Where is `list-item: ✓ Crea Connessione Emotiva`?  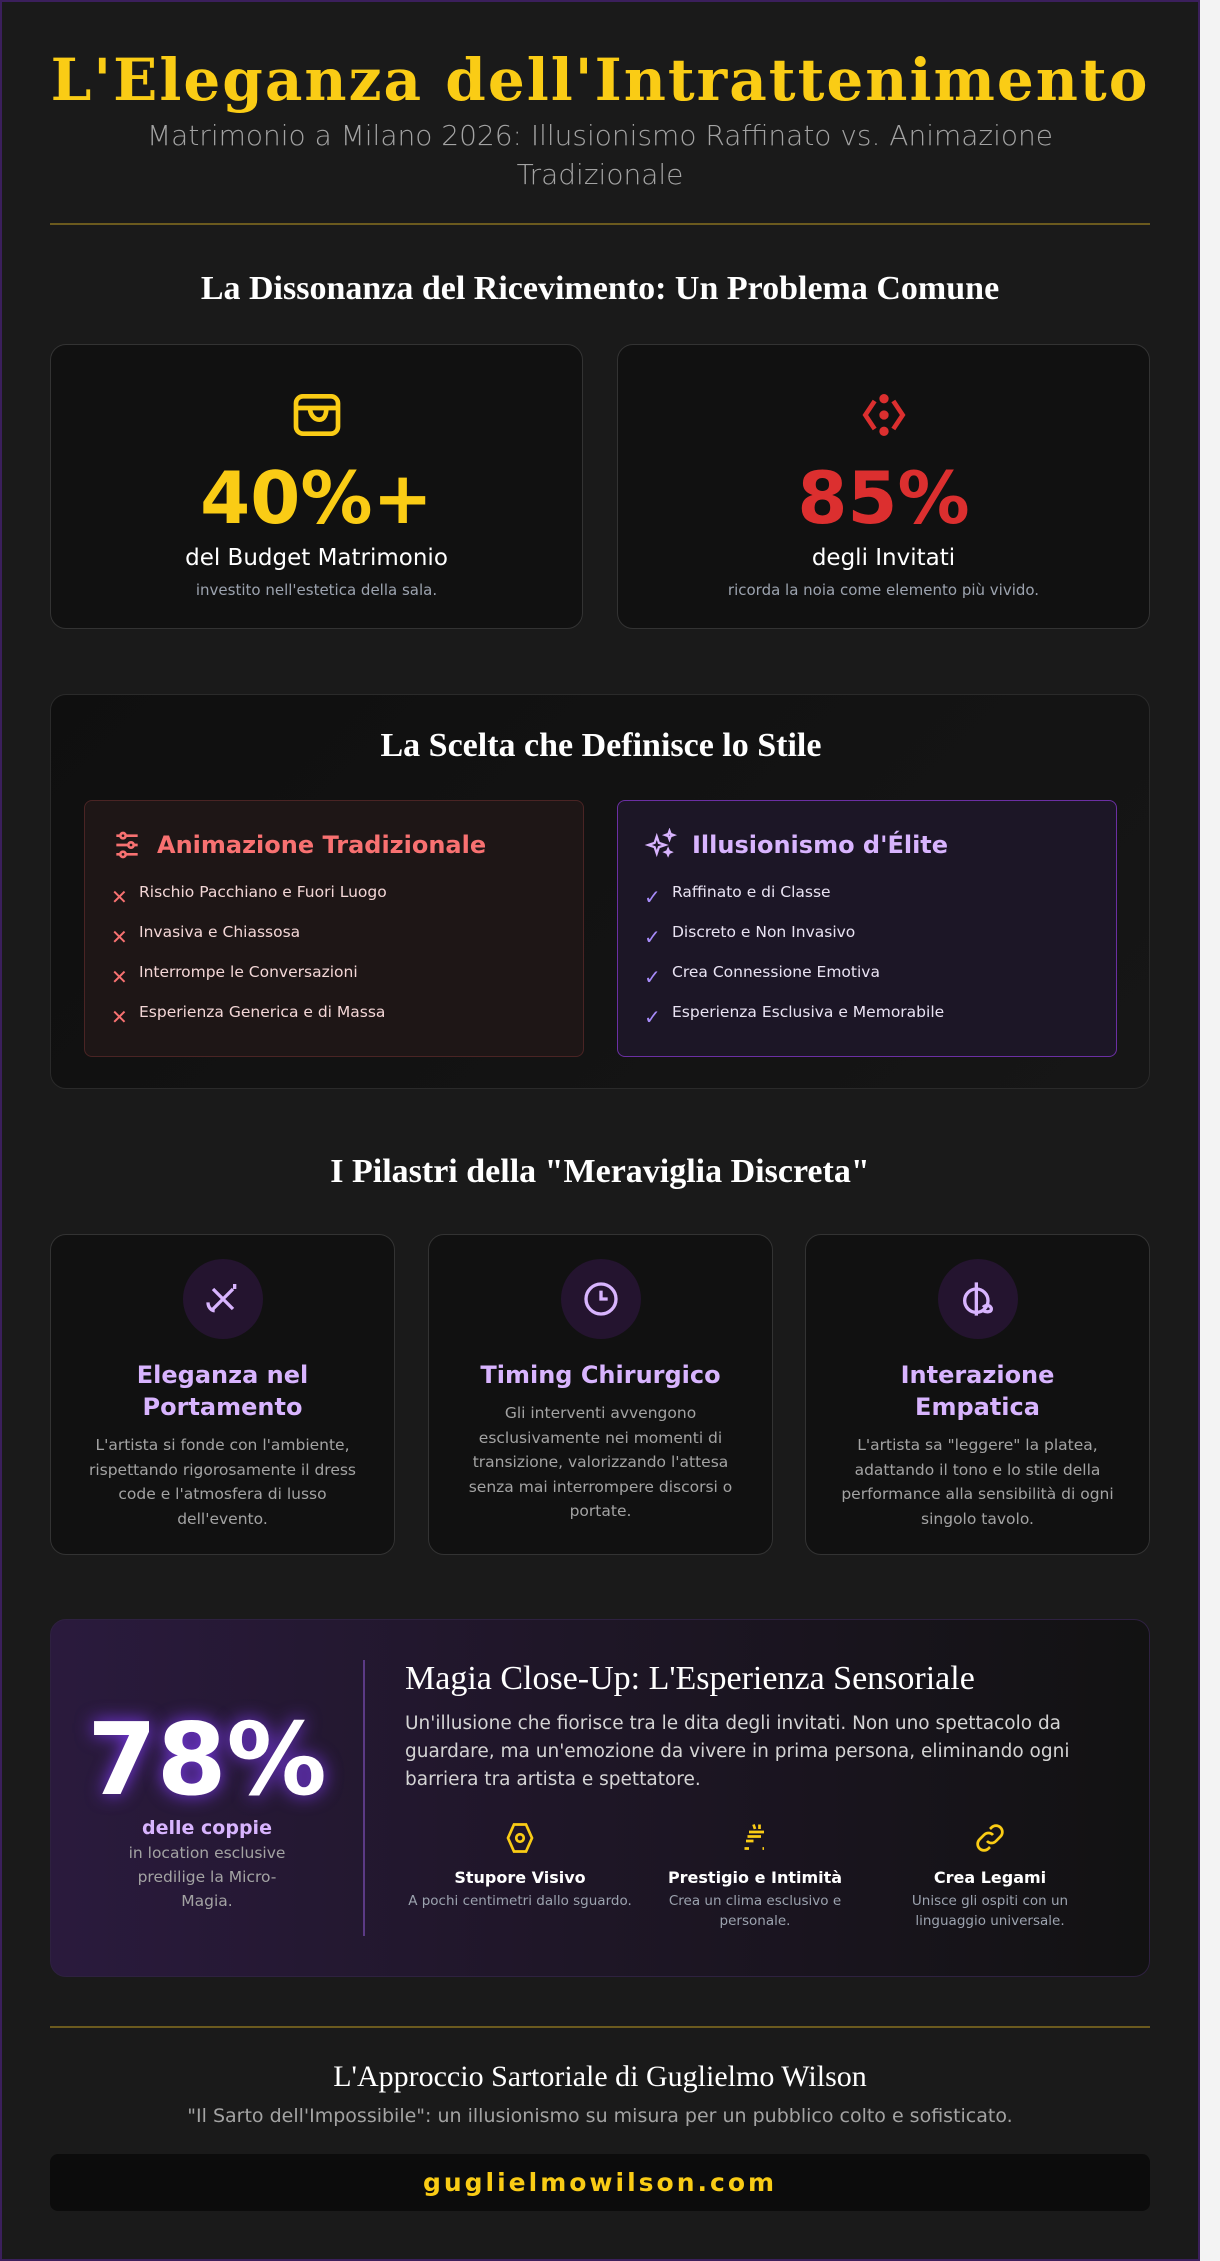
list-item: ✓ Crea Connessione Emotiva is located at coordinates (762, 976).